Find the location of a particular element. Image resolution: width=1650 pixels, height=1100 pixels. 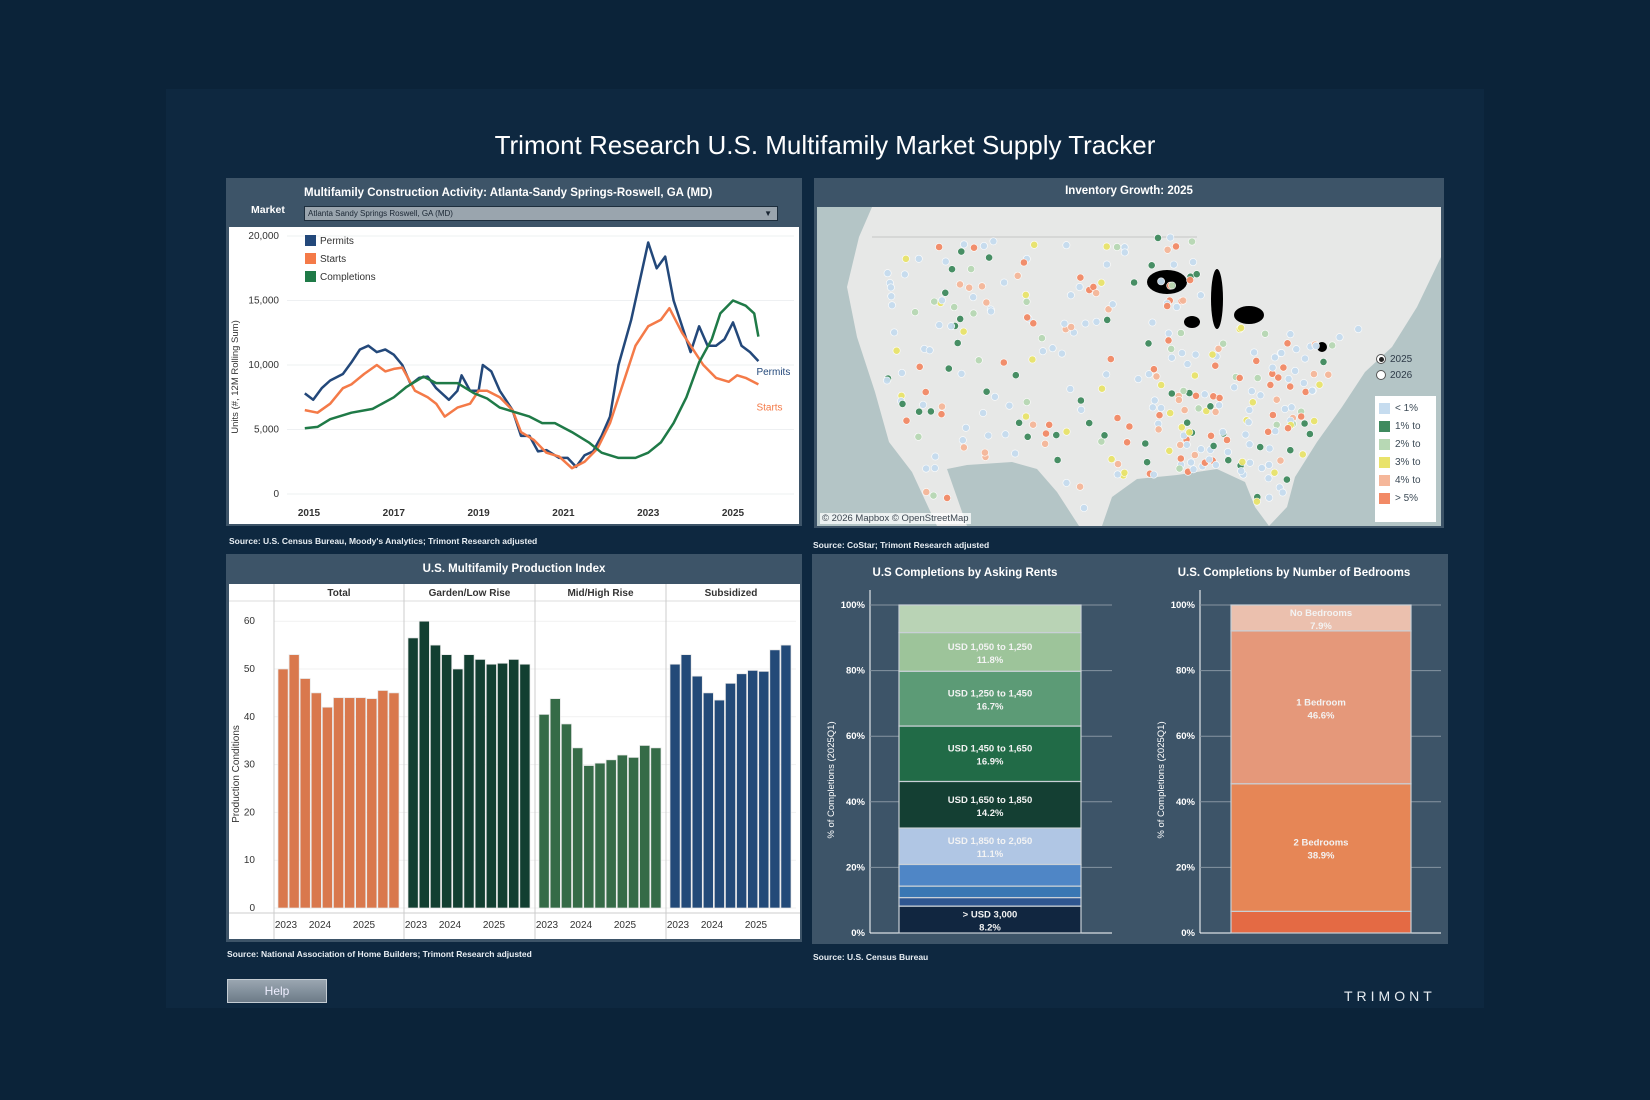

inventory-map is located at coordinates (1129, 366).